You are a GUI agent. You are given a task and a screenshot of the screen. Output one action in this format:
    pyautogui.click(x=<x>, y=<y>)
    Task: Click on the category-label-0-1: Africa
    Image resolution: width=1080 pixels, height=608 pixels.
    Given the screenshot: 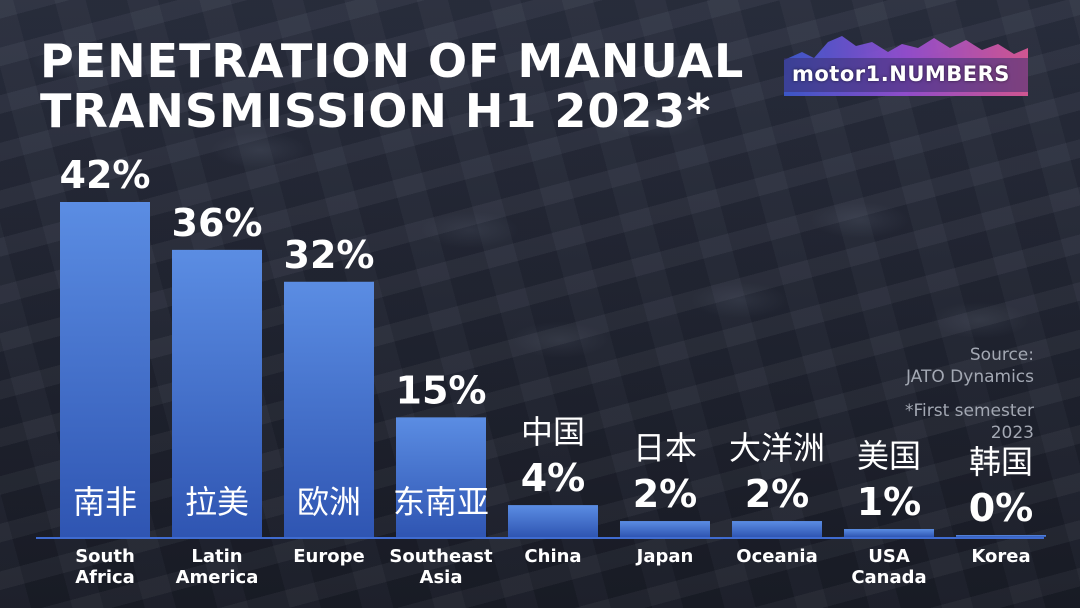 What is the action you would take?
    pyautogui.click(x=105, y=577)
    